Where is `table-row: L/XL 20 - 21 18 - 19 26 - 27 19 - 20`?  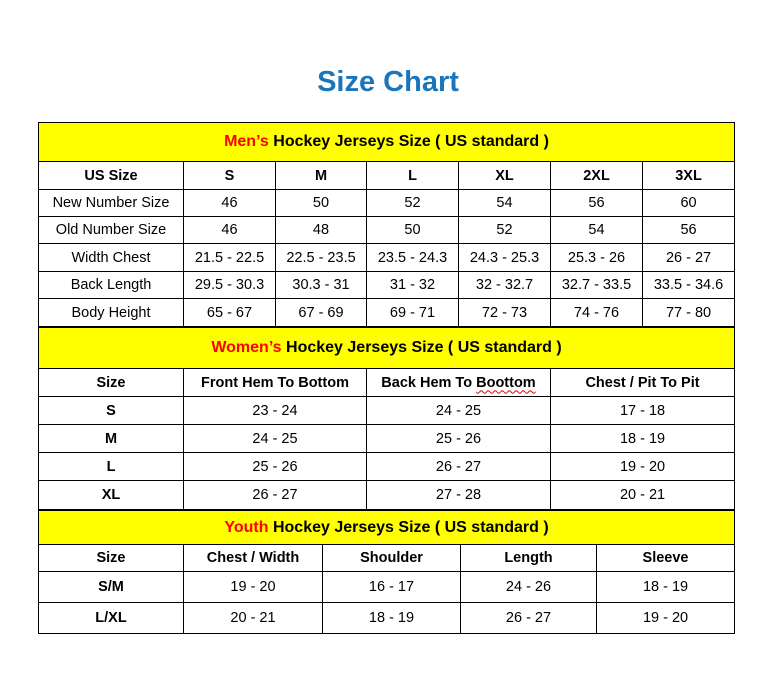
table-row: L/XL 20 - 21 18 - 19 26 - 27 19 - 20 is located at coordinates (387, 618).